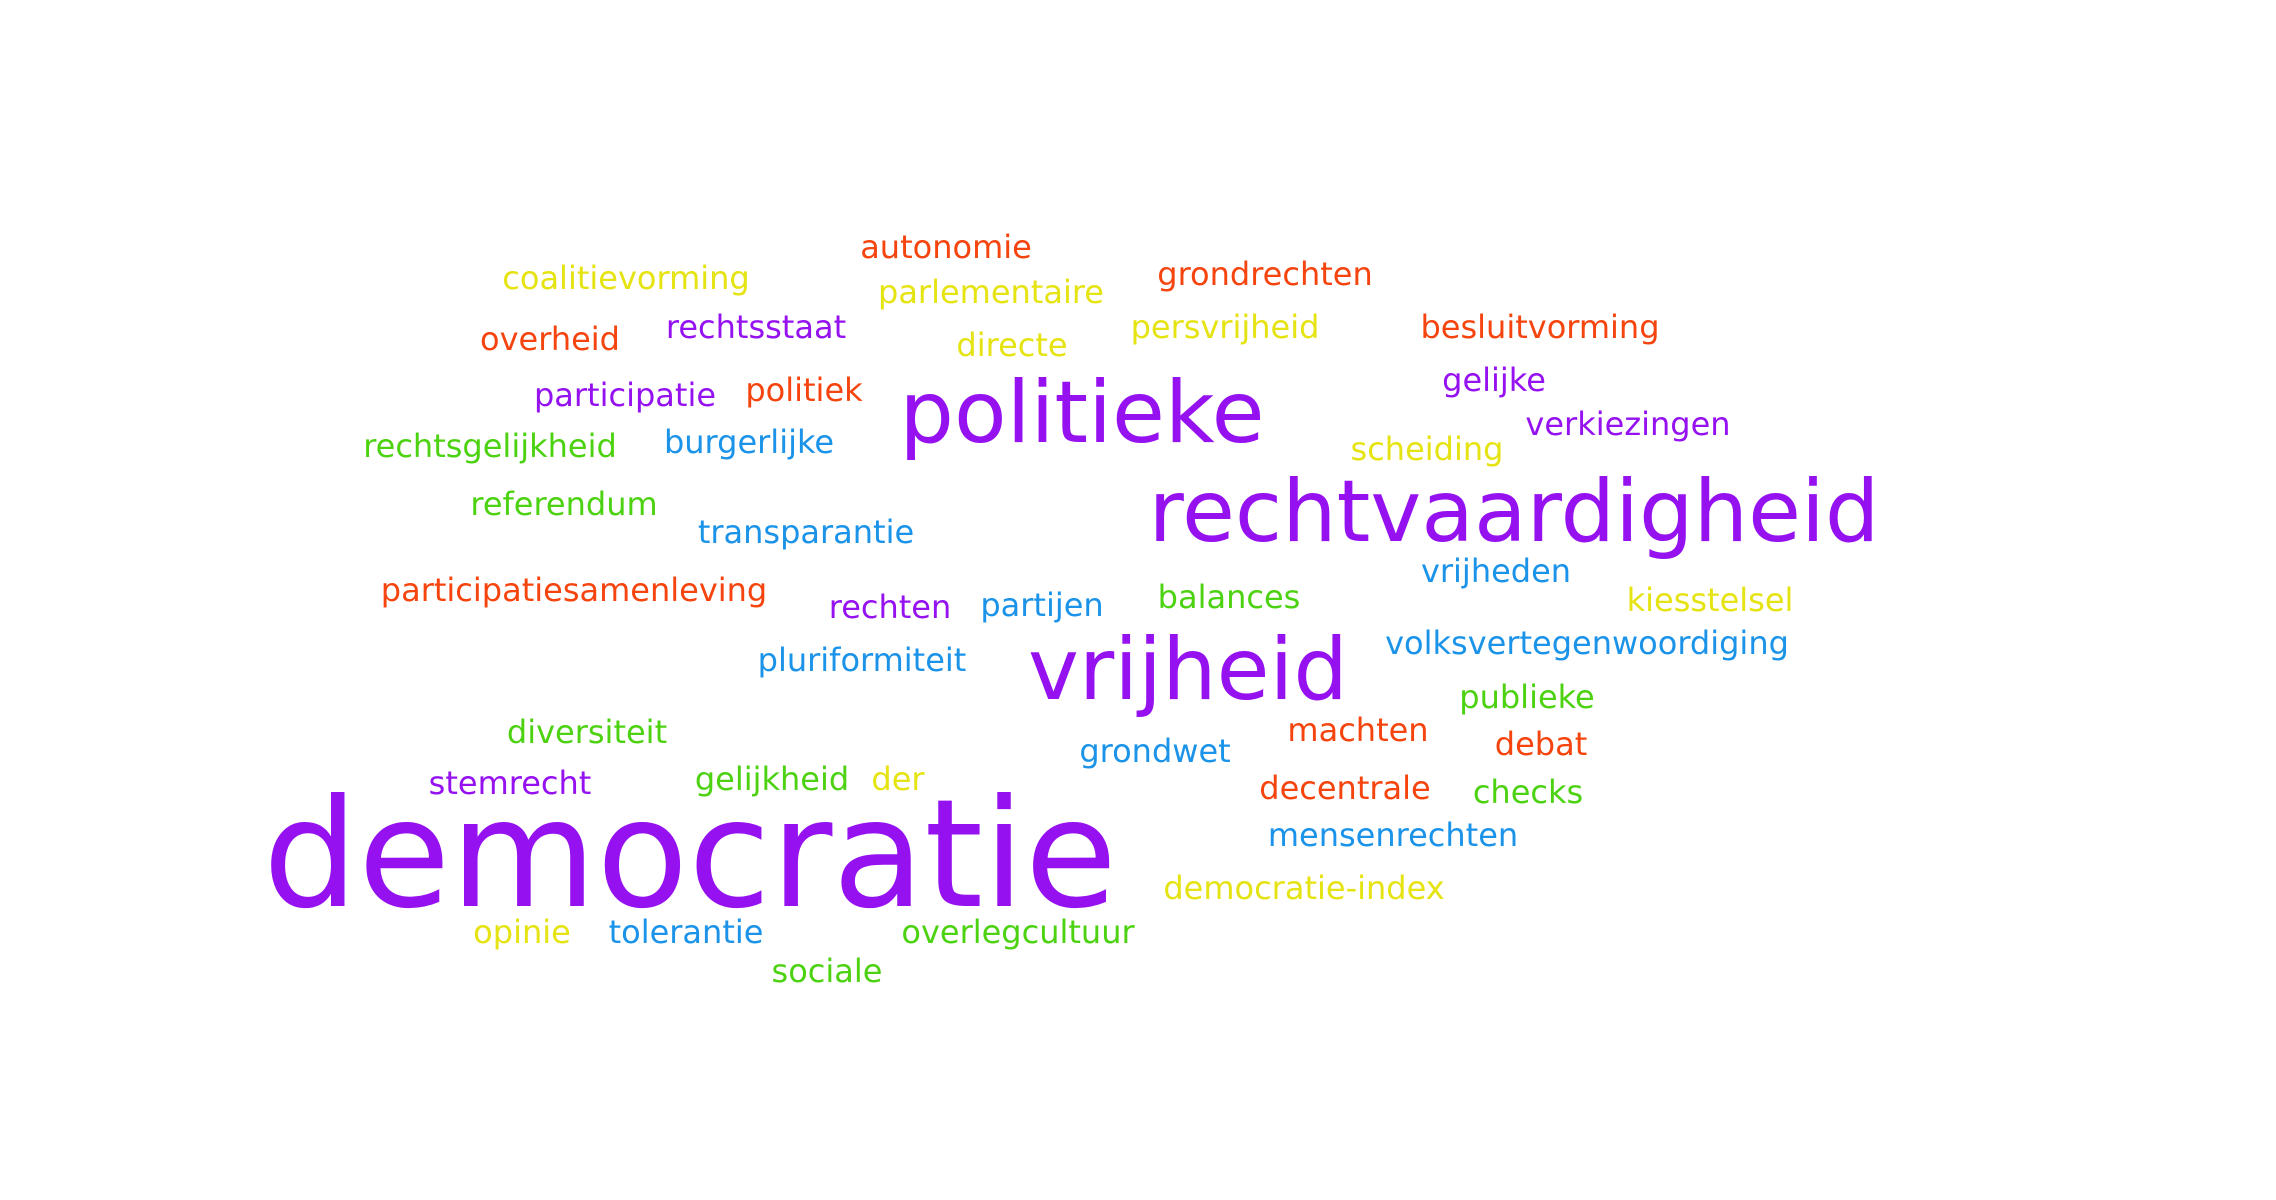  I want to click on word-overheid: overheid, so click(550, 339).